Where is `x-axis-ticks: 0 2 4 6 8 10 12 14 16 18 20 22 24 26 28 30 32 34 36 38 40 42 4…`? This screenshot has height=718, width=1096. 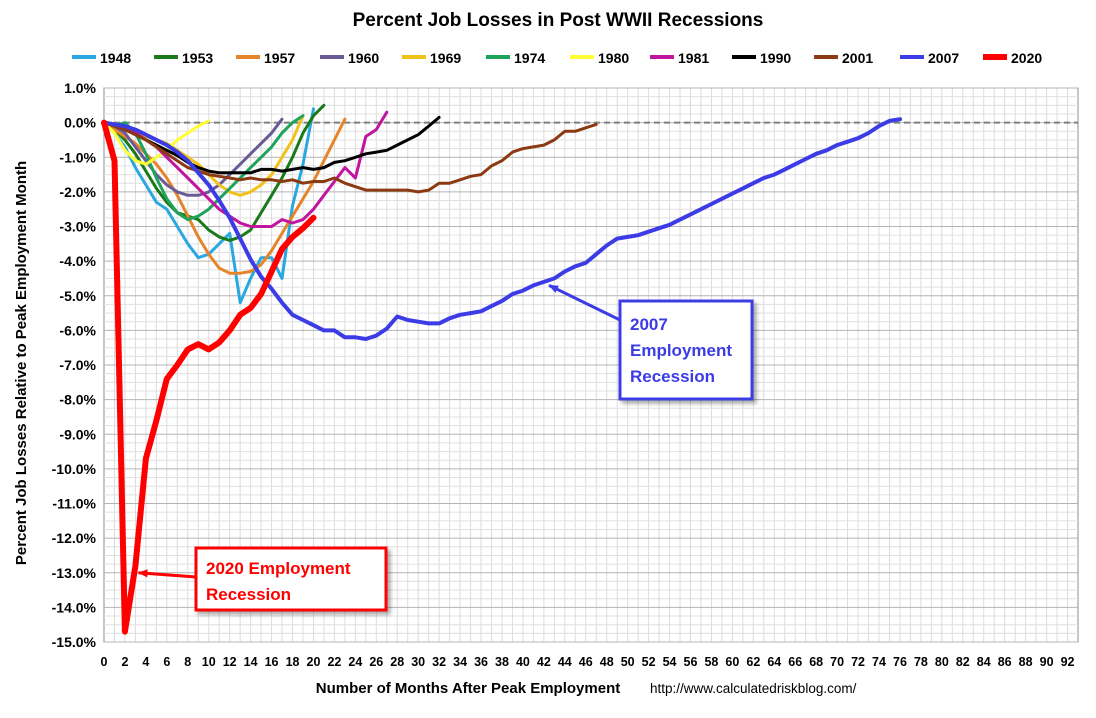 x-axis-ticks: 0 2 4 6 8 10 12 14 16 18 20 22 24 26 28 30 32 34 36 38 40 42 4… is located at coordinates (588, 662).